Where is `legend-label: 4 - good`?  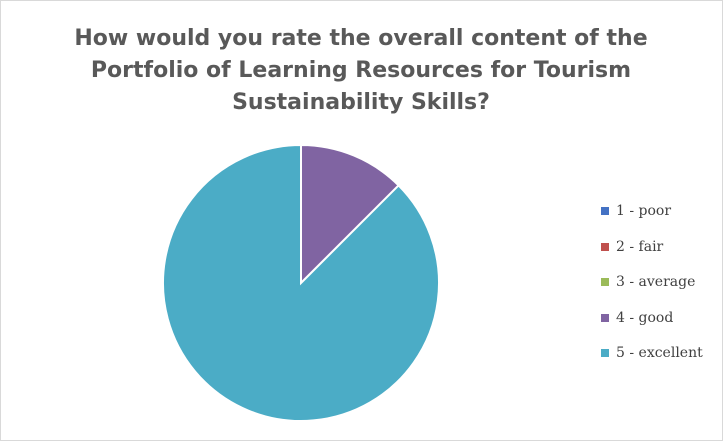
legend-label: 4 - good is located at coordinates (645, 317).